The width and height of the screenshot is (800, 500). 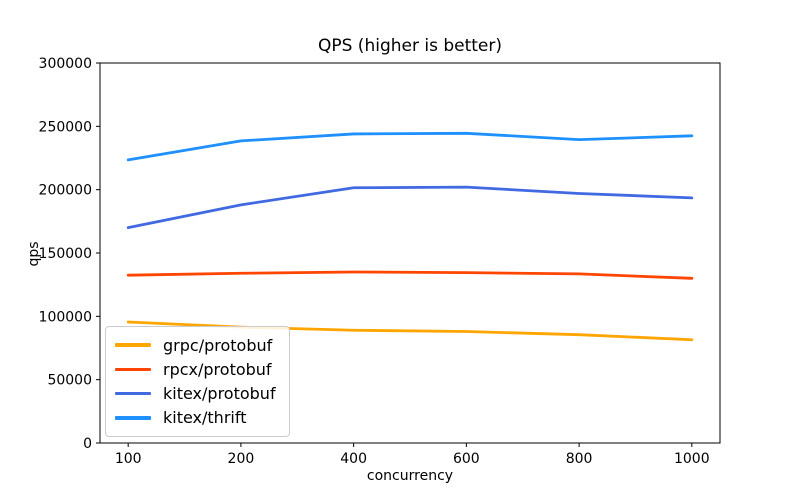 What do you see at coordinates (65, 191) in the screenshot?
I see `y-tick-label: 200000` at bounding box center [65, 191].